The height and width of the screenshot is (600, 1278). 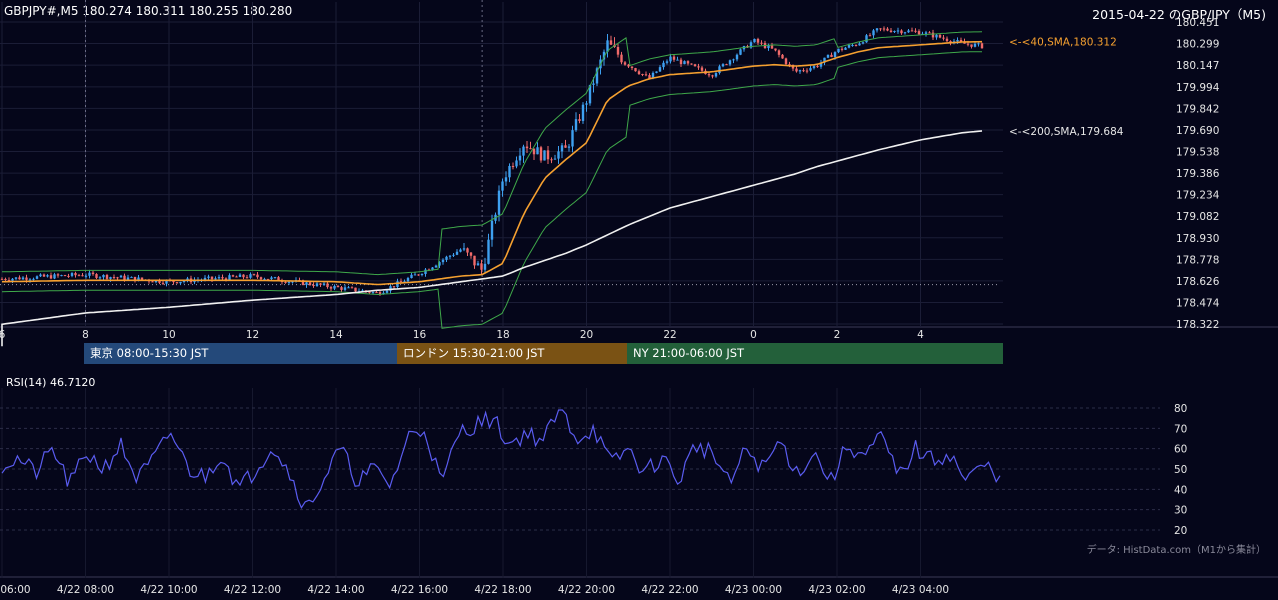 What do you see at coordinates (502, 590) in the screenshot?
I see `rsi-x-tick-label: 4/22 18:00` at bounding box center [502, 590].